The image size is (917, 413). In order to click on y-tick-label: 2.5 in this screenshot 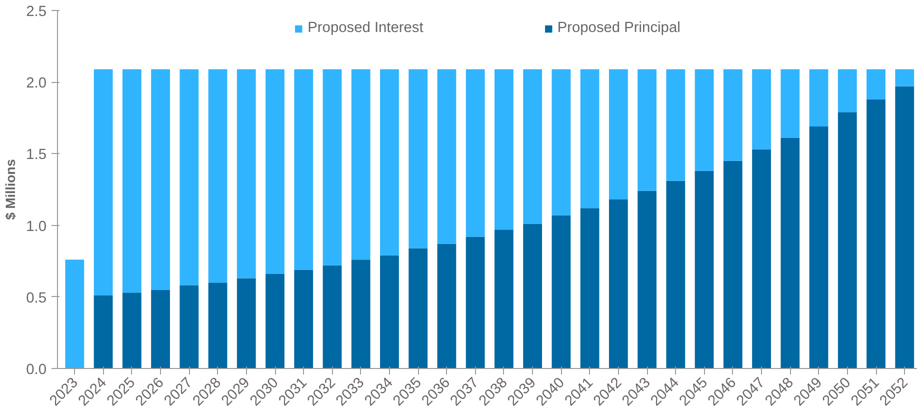, I will do `click(36, 12)`.